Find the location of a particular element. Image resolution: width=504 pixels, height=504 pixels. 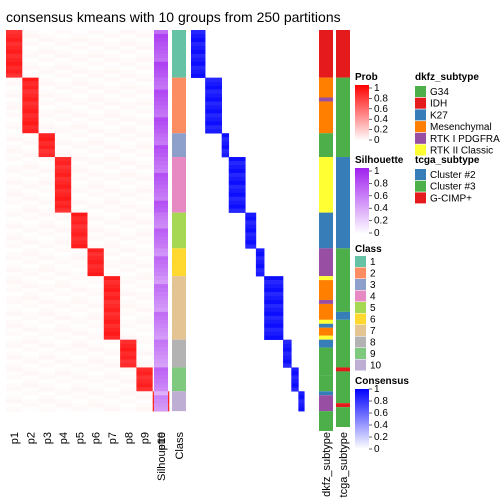

class-swatch is located at coordinates (360, 330).